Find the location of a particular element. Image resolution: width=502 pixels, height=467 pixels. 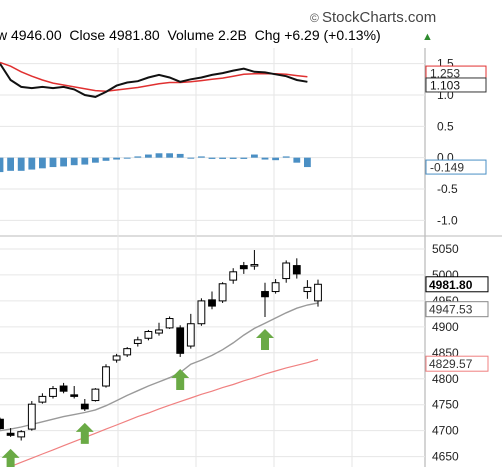

ma-slow-end-label: 4829.57 is located at coordinates (451, 364).